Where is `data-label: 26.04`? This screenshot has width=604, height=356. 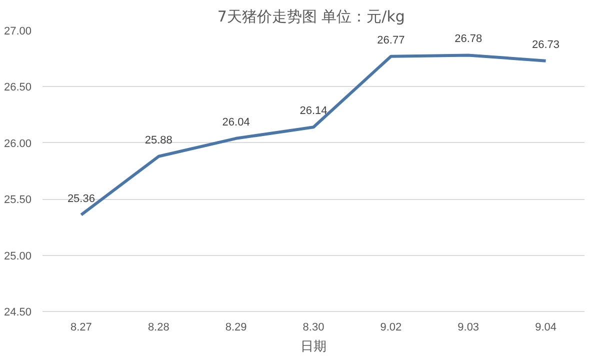 data-label: 26.04 is located at coordinates (236, 122).